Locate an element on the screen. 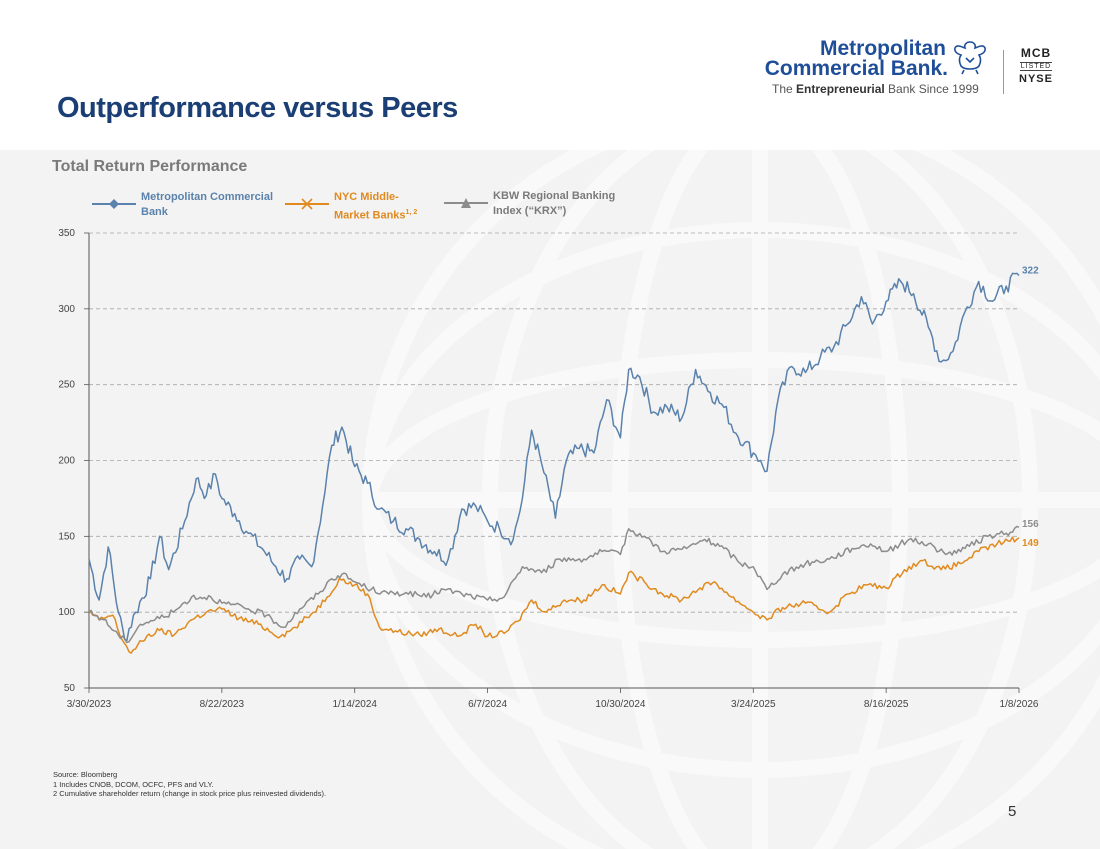  logo-tagline: The Entrepreneurial Bank Since 1999 is located at coordinates (875, 89).